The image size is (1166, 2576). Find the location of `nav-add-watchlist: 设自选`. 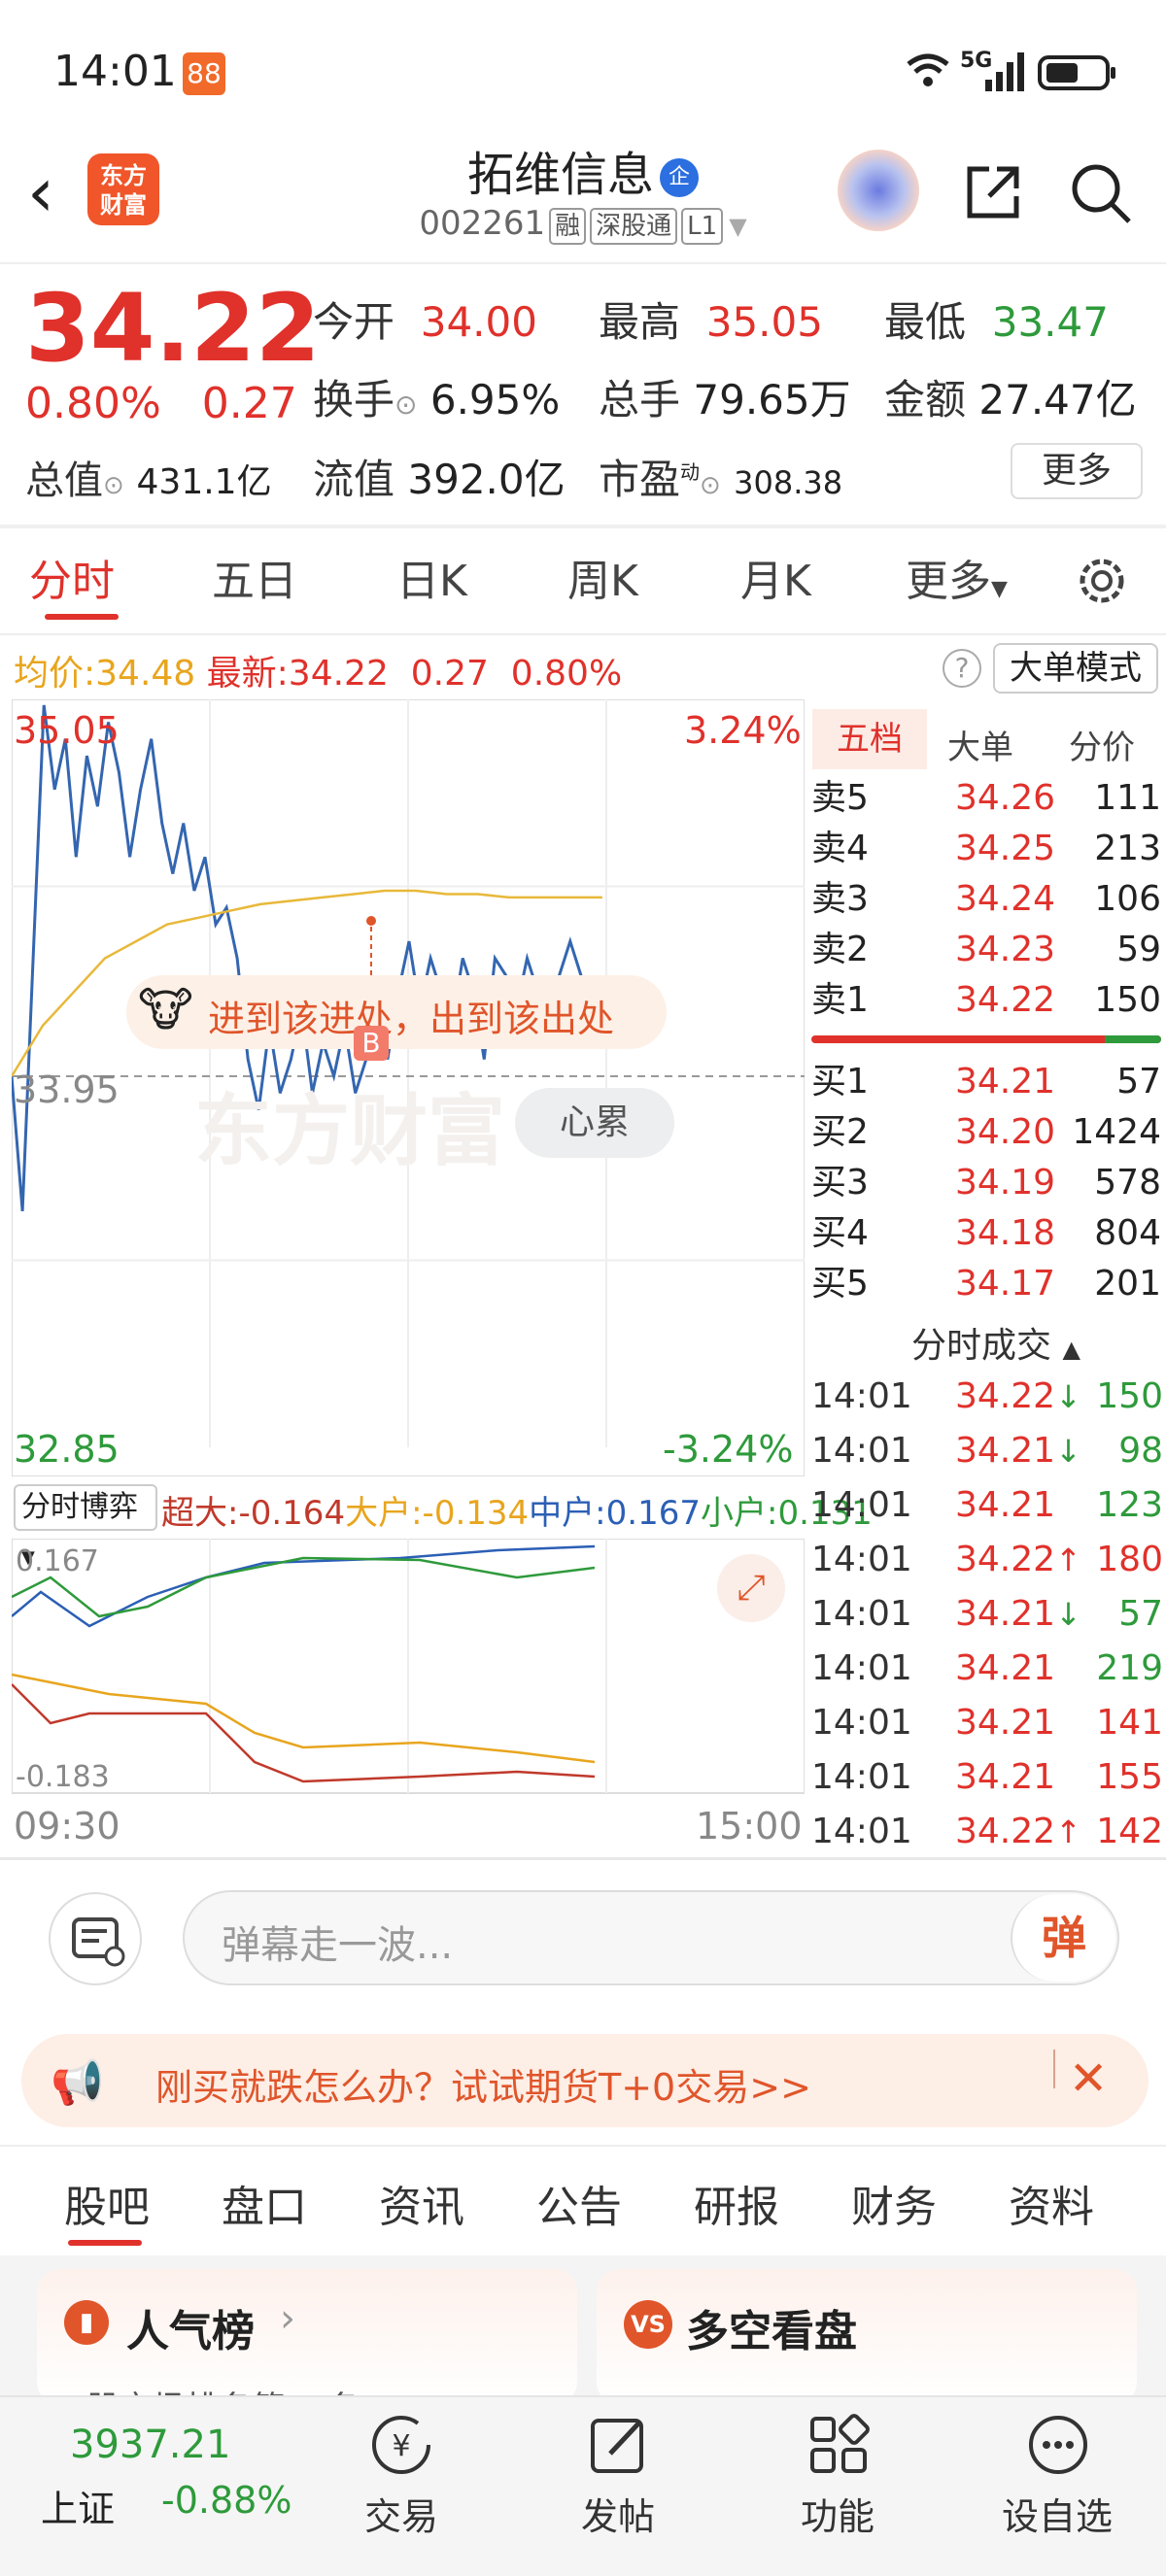

nav-add-watchlist: 设自选 is located at coordinates (1057, 2516).